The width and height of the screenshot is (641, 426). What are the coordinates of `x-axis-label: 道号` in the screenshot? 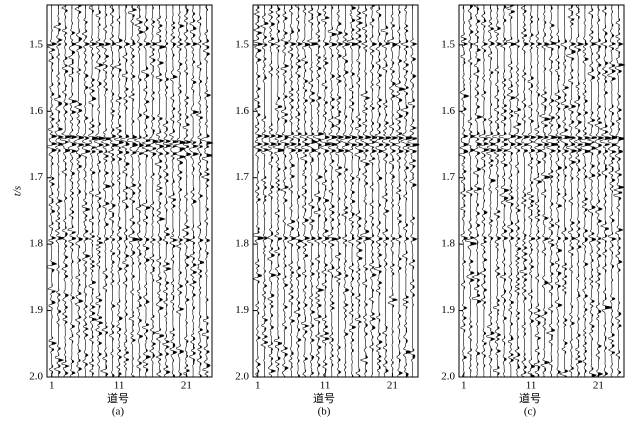 It's located at (530, 398).